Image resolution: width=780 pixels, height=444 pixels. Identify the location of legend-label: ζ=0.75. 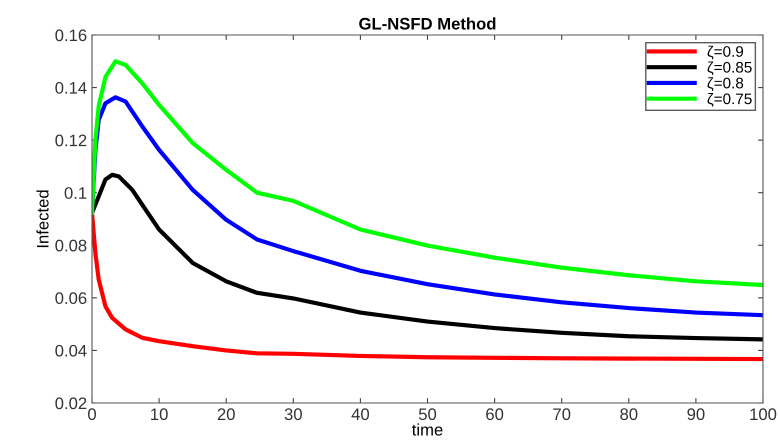
(730, 100).